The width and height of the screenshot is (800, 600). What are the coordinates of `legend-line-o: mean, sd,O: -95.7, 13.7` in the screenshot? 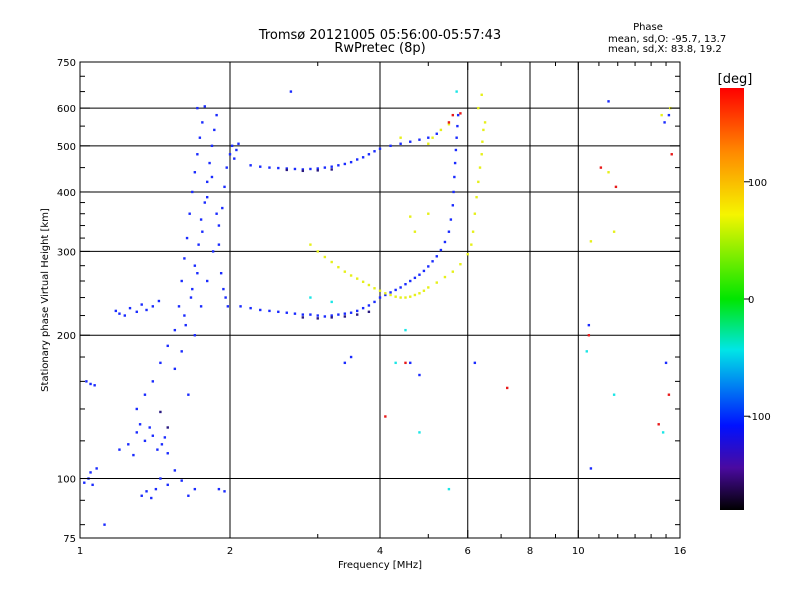 It's located at (667, 39).